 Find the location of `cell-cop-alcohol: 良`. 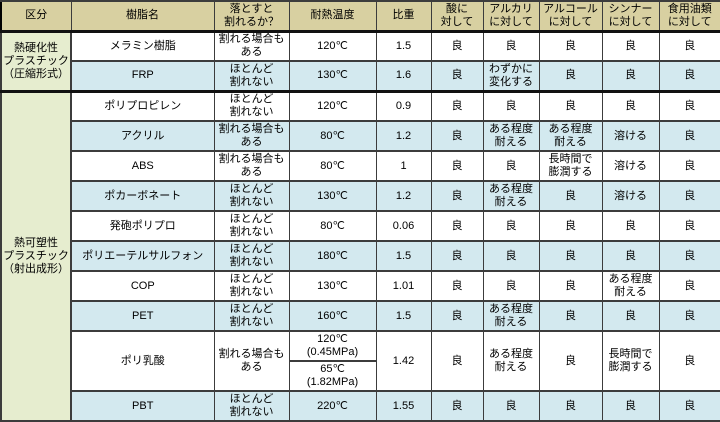

cell-cop-alcohol: 良 is located at coordinates (570, 286).